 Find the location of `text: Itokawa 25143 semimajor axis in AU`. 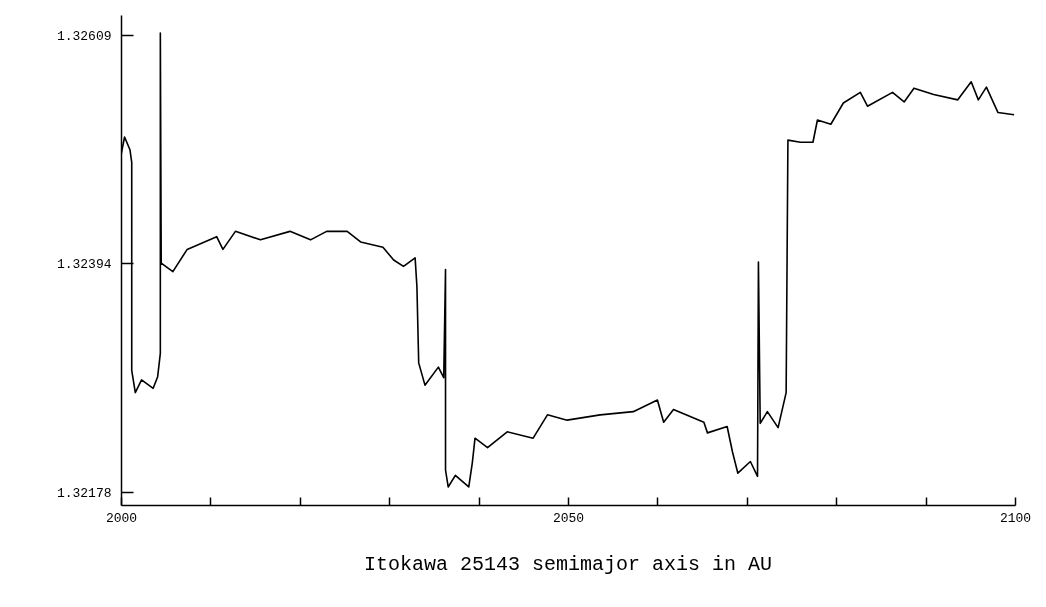

text: Itokawa 25143 semimajor axis in AU is located at coordinates (568, 564).